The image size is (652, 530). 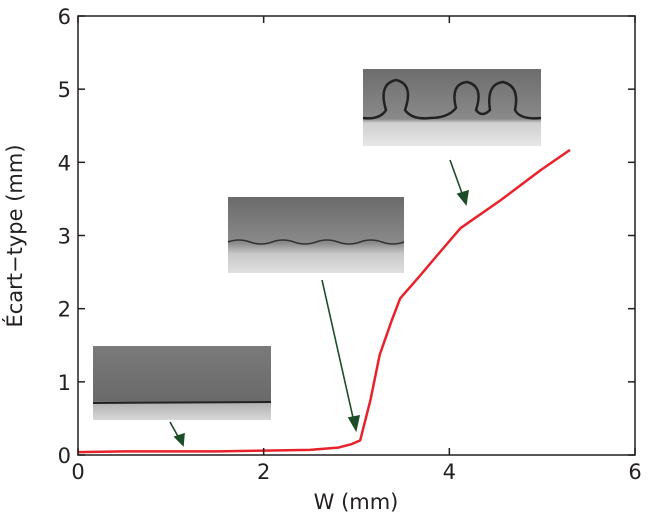 I want to click on y-tick-label: 5, so click(x=64, y=90).